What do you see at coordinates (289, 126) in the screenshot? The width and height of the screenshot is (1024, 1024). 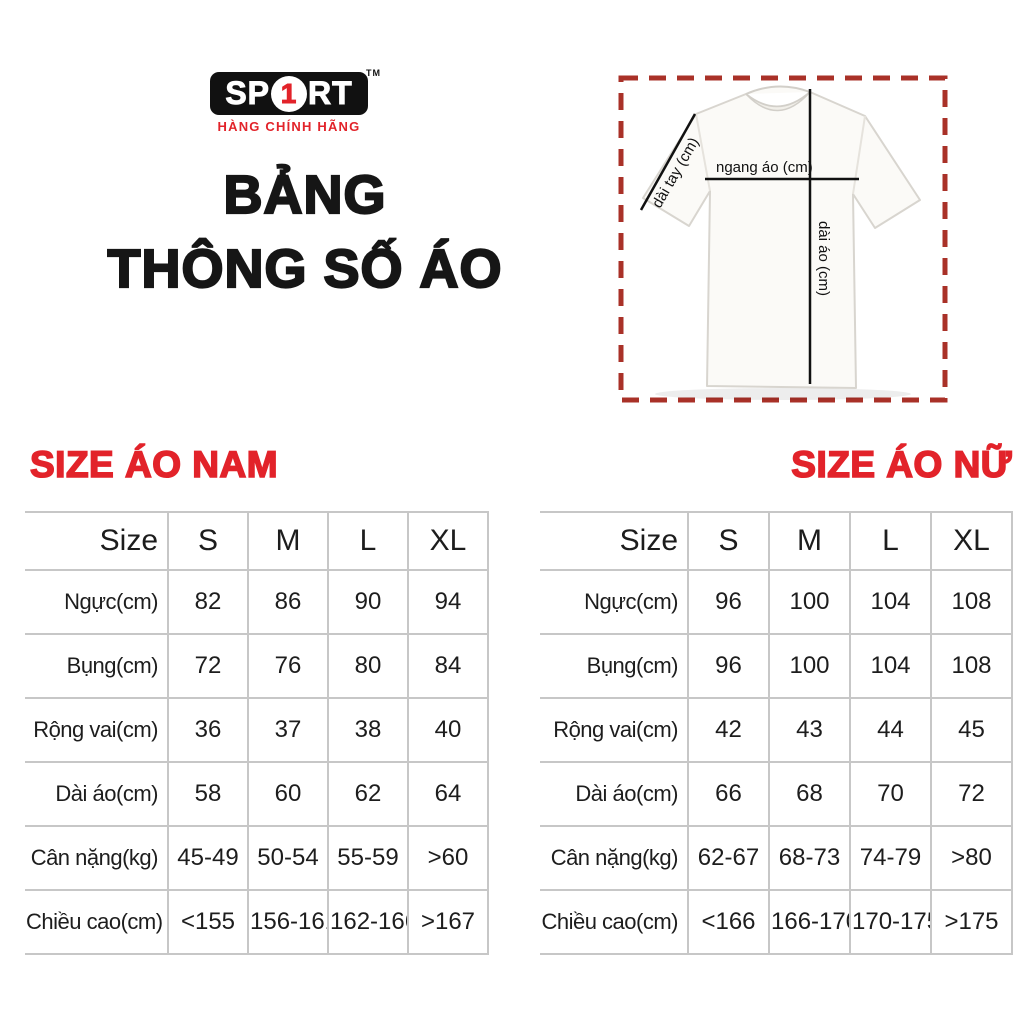 I see `brand-tagline: HÀNG CHÍNH HÃNG` at bounding box center [289, 126].